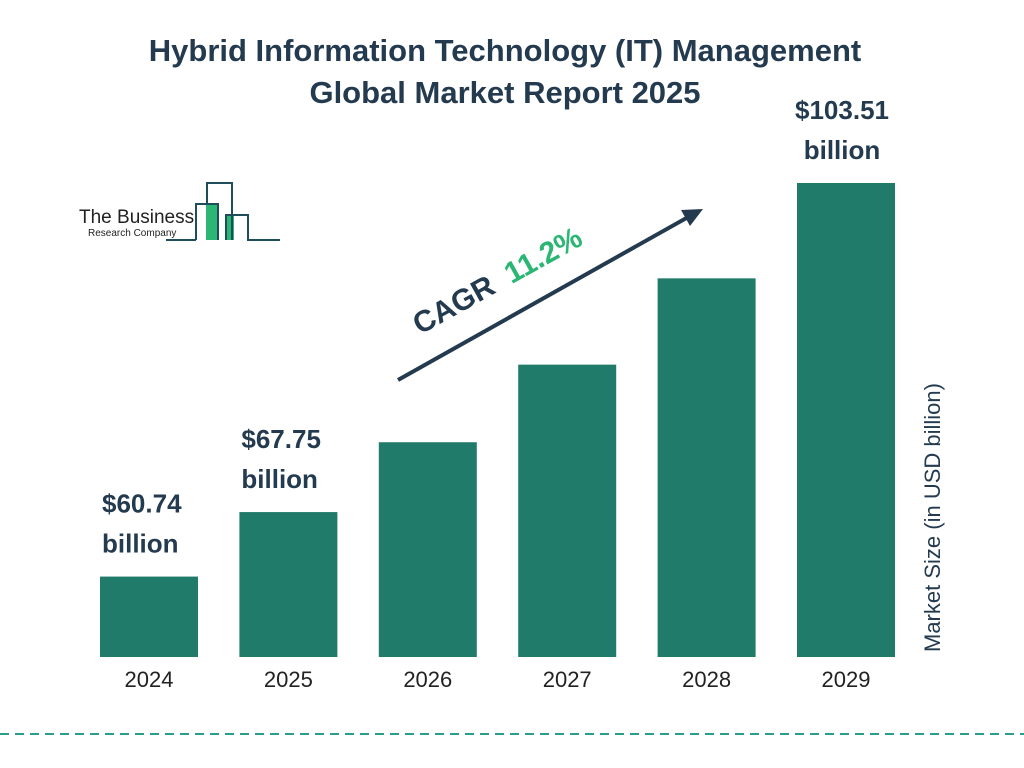 The width and height of the screenshot is (1024, 768). Describe the element at coordinates (550, 295) in the screenshot. I see `cagr-annotation: CAGR 11.2%` at that location.